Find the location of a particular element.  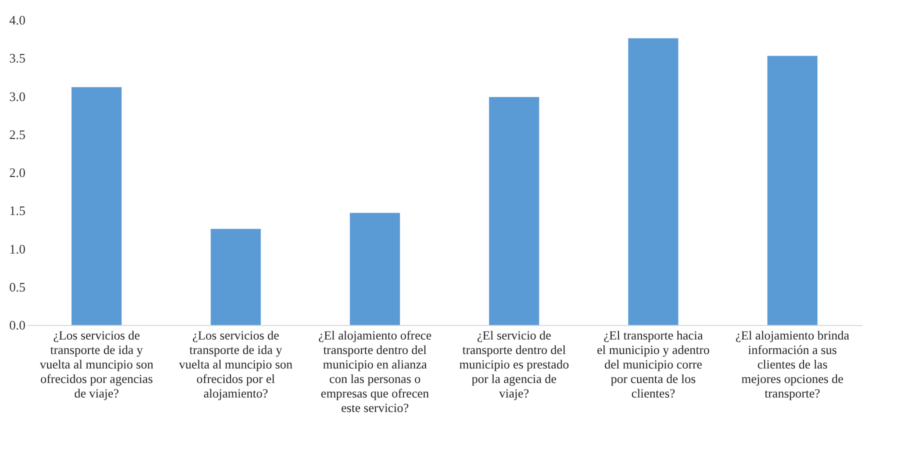

x-tick-label: ¿El transporte hacia el municipio y adentro del municipio corre por cuenta de los clientes? is located at coordinates (653, 364).